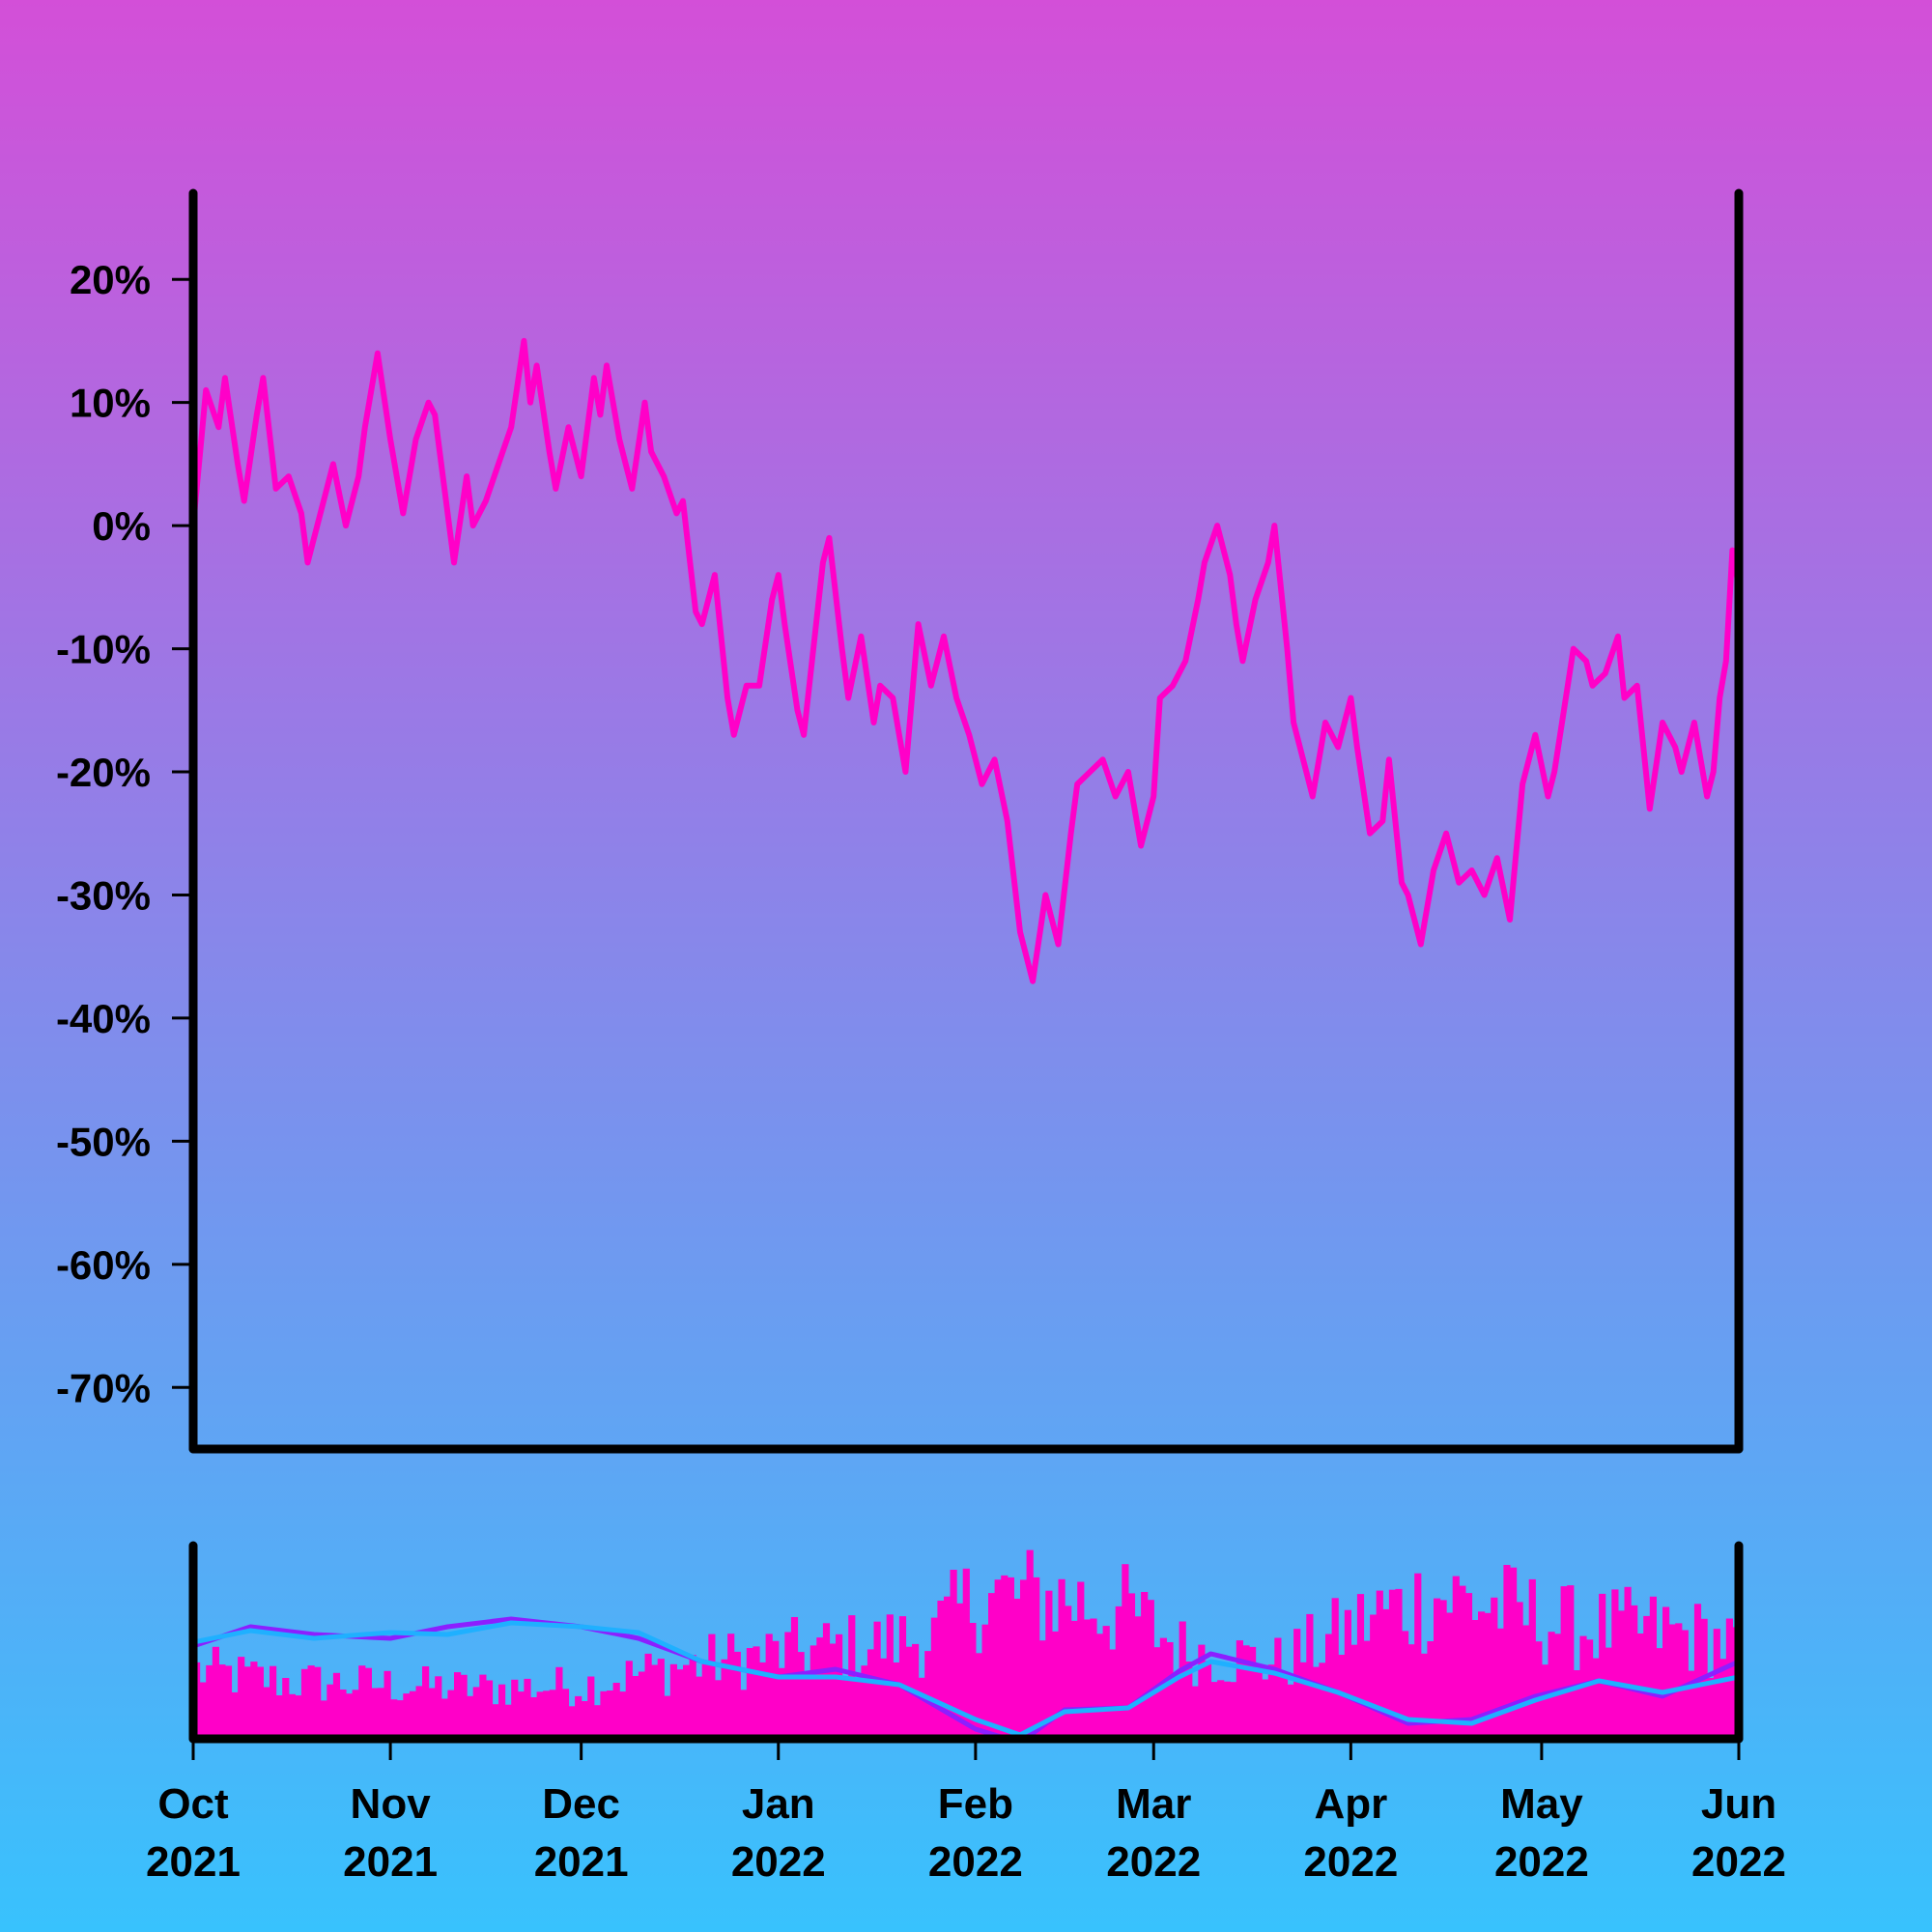 This screenshot has width=1932, height=1932. What do you see at coordinates (975, 1804) in the screenshot?
I see `x-tick-label-month: Feb` at bounding box center [975, 1804].